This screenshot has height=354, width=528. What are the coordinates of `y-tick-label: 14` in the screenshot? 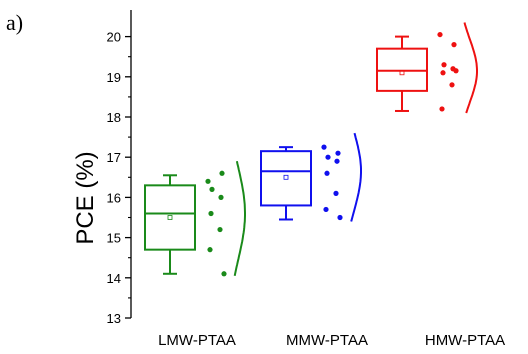 It's located at (114, 278).